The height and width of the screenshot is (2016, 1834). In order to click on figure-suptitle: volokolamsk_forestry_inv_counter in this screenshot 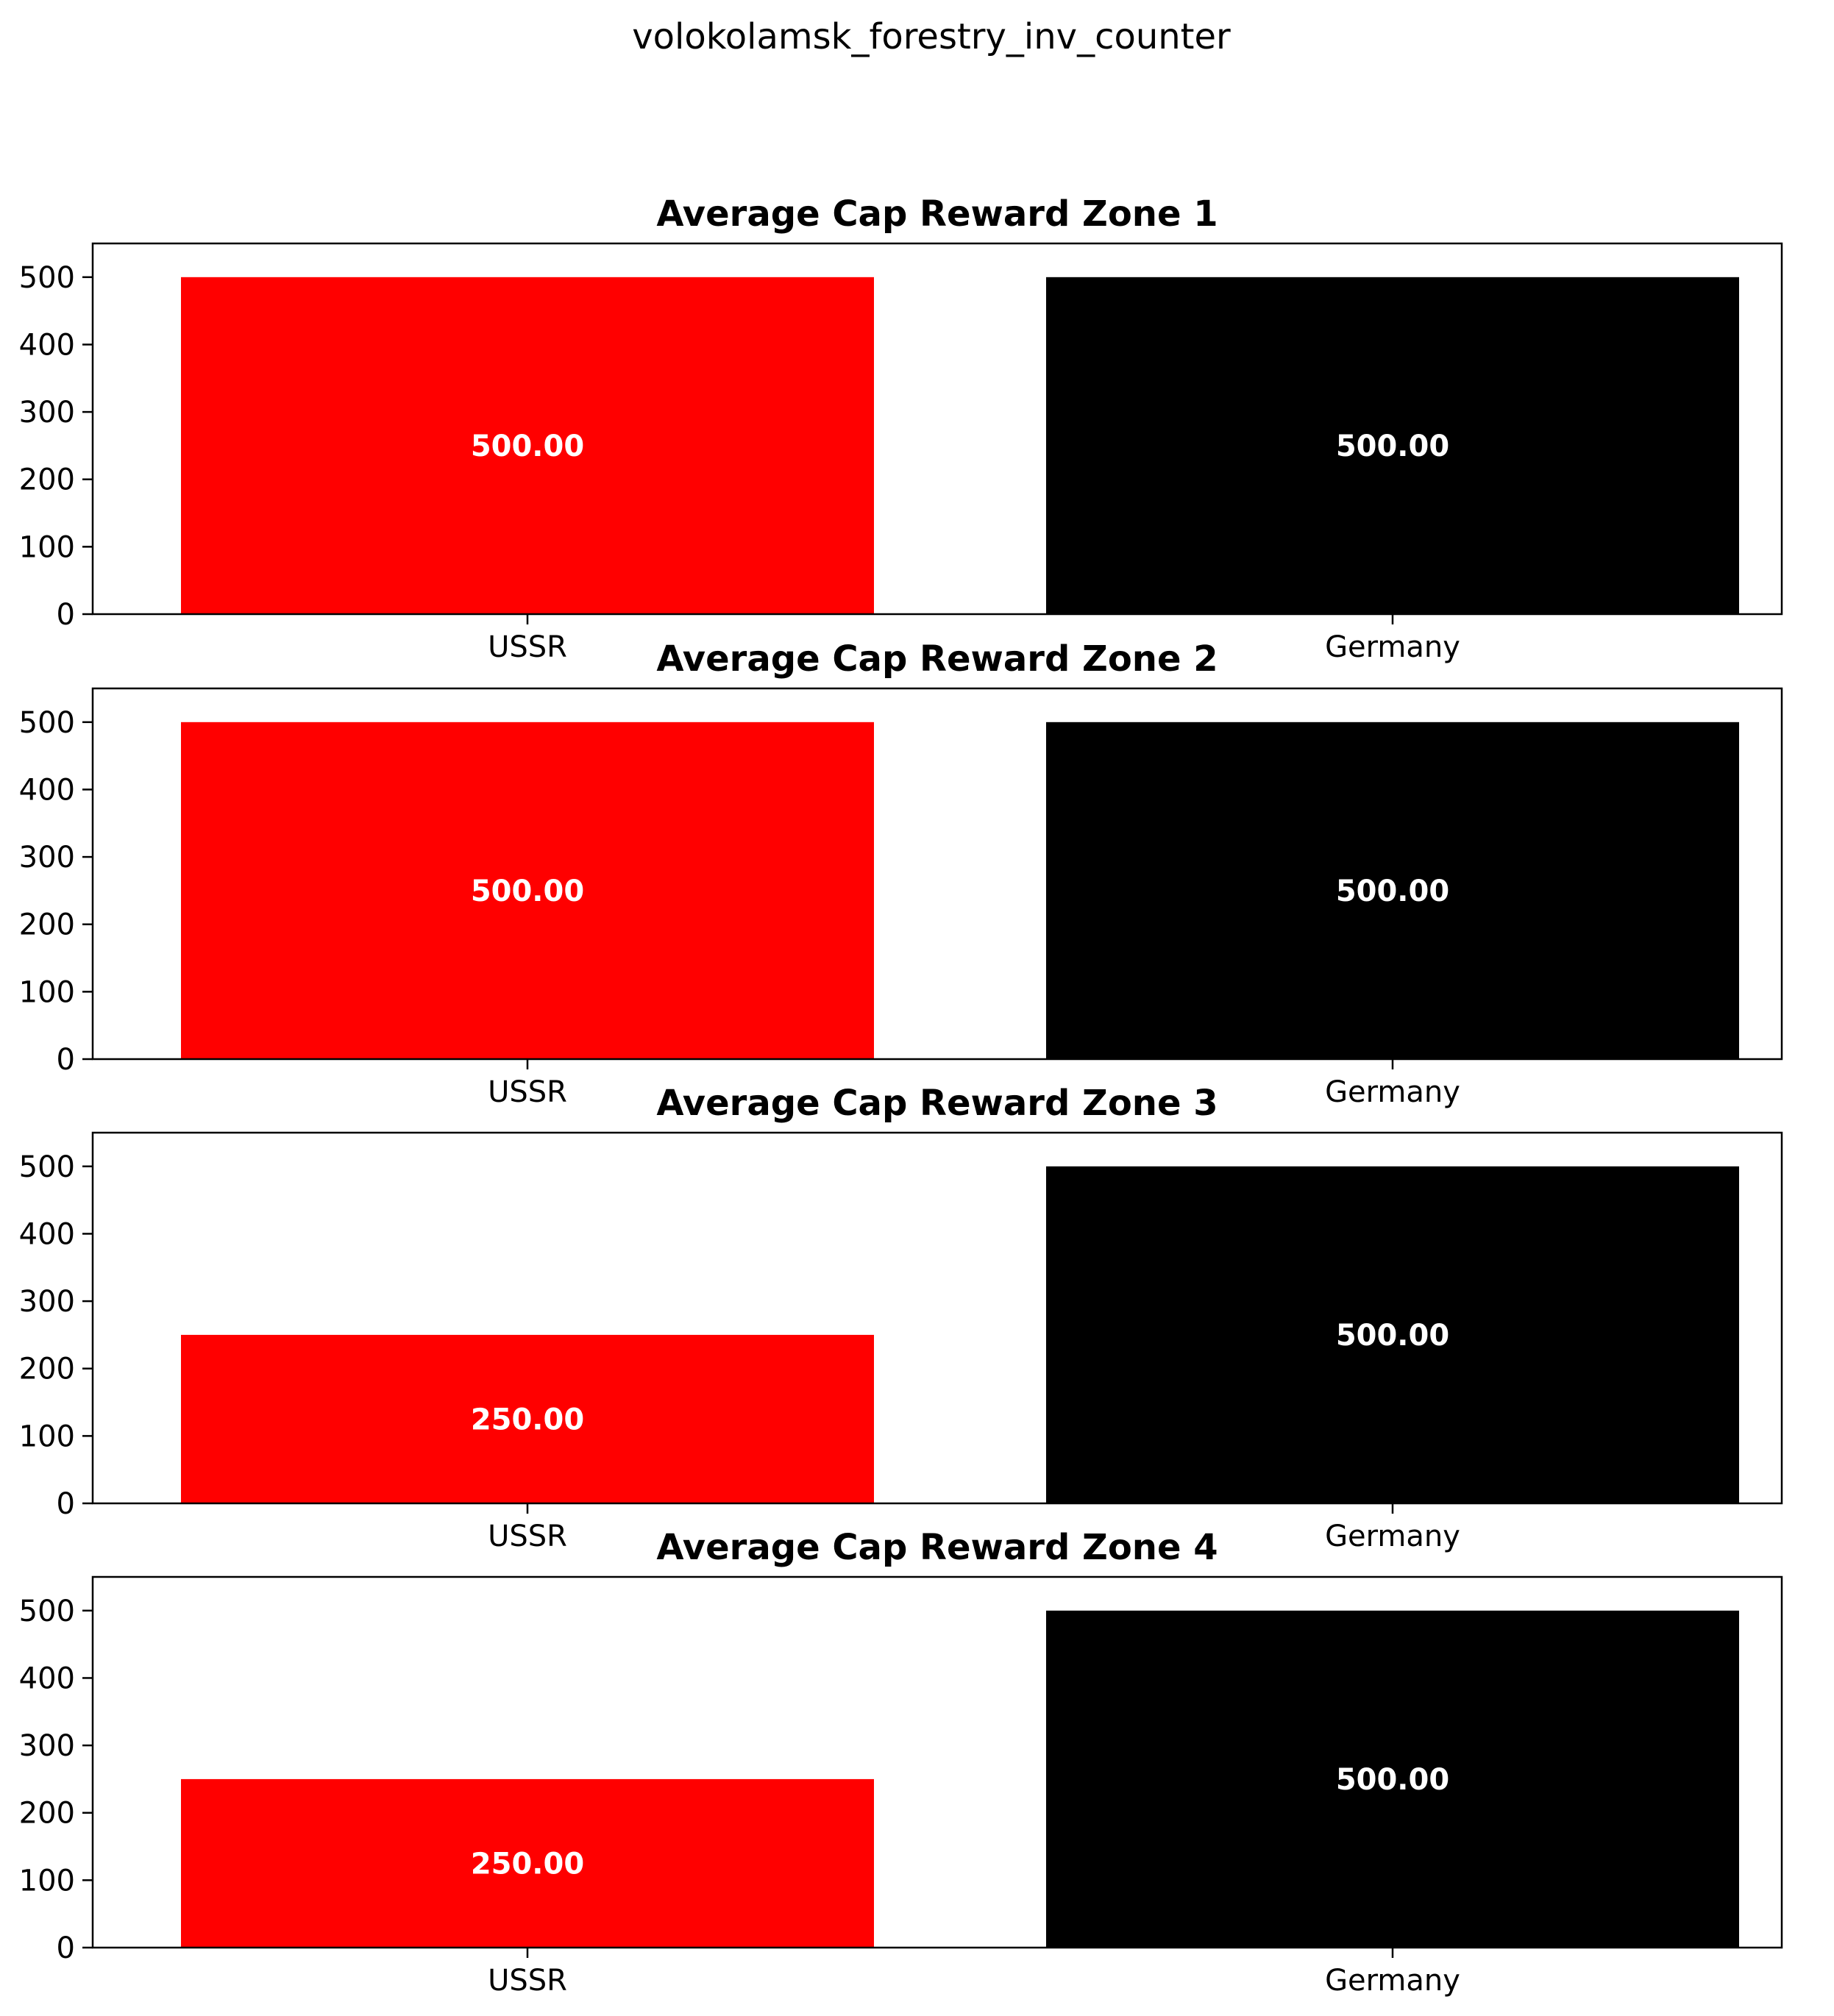, I will do `click(932, 36)`.